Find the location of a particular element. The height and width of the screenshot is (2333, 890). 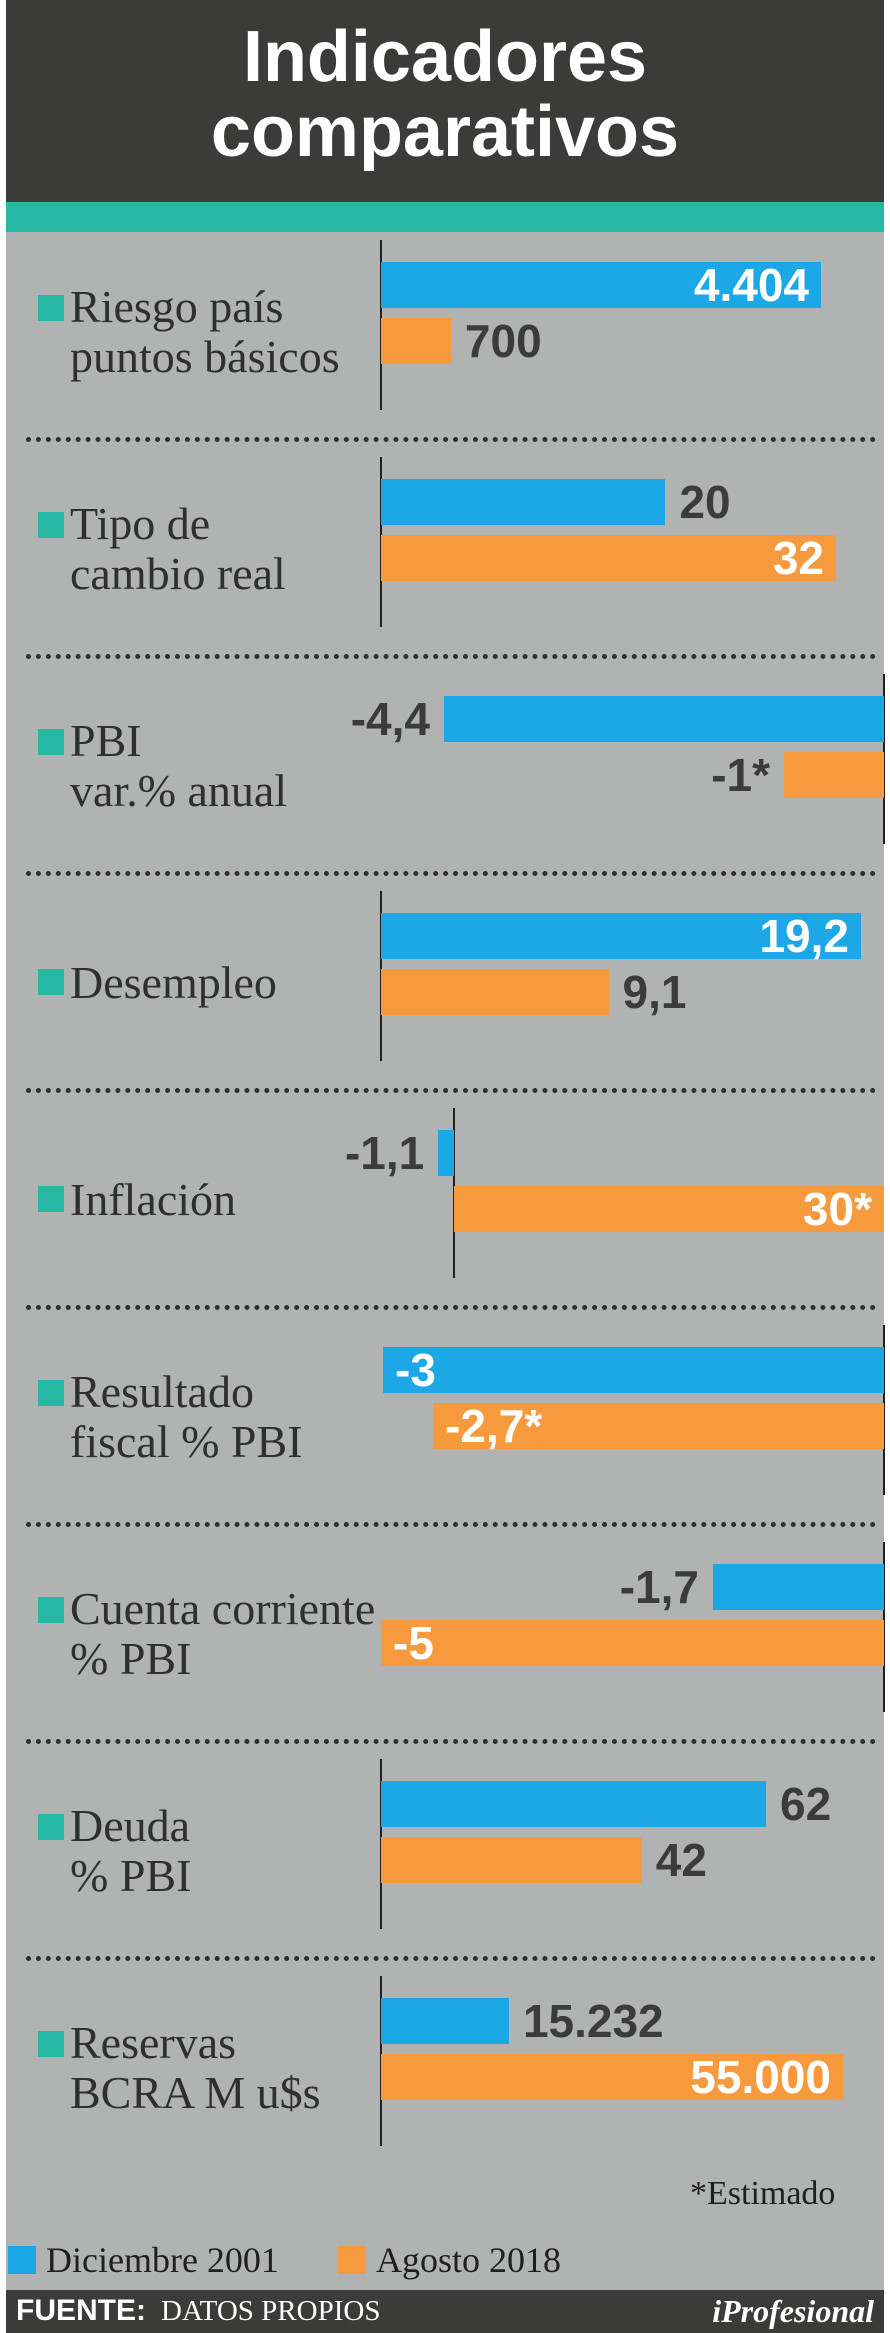

category-label-line: Desempleo is located at coordinates (173, 982).